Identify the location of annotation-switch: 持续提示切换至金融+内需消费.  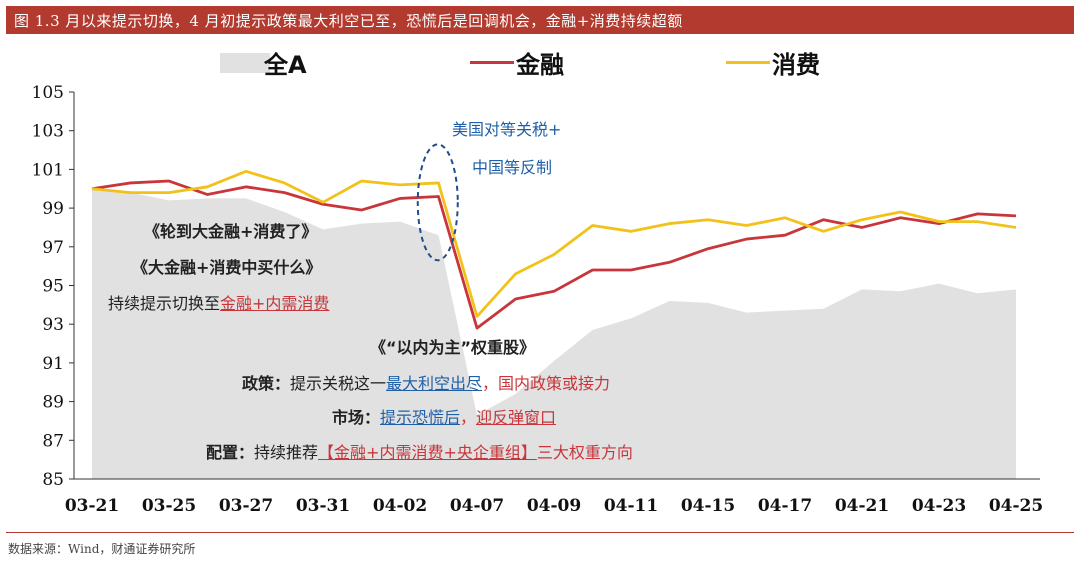
(218, 302).